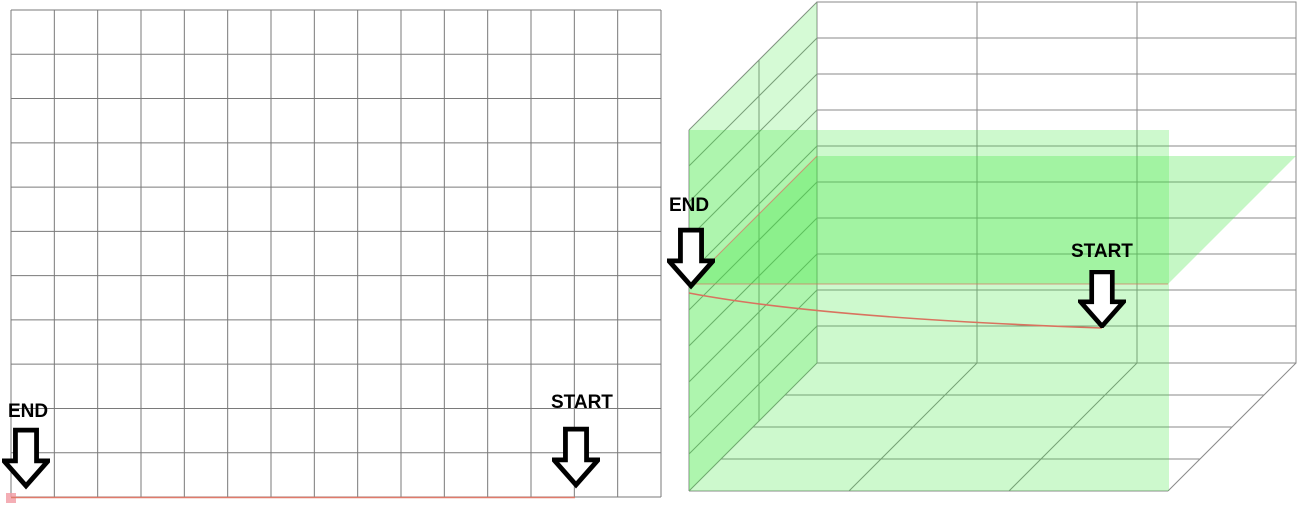 This screenshot has width=1309, height=508. What do you see at coordinates (1102, 251) in the screenshot?
I see `right-start-label: START` at bounding box center [1102, 251].